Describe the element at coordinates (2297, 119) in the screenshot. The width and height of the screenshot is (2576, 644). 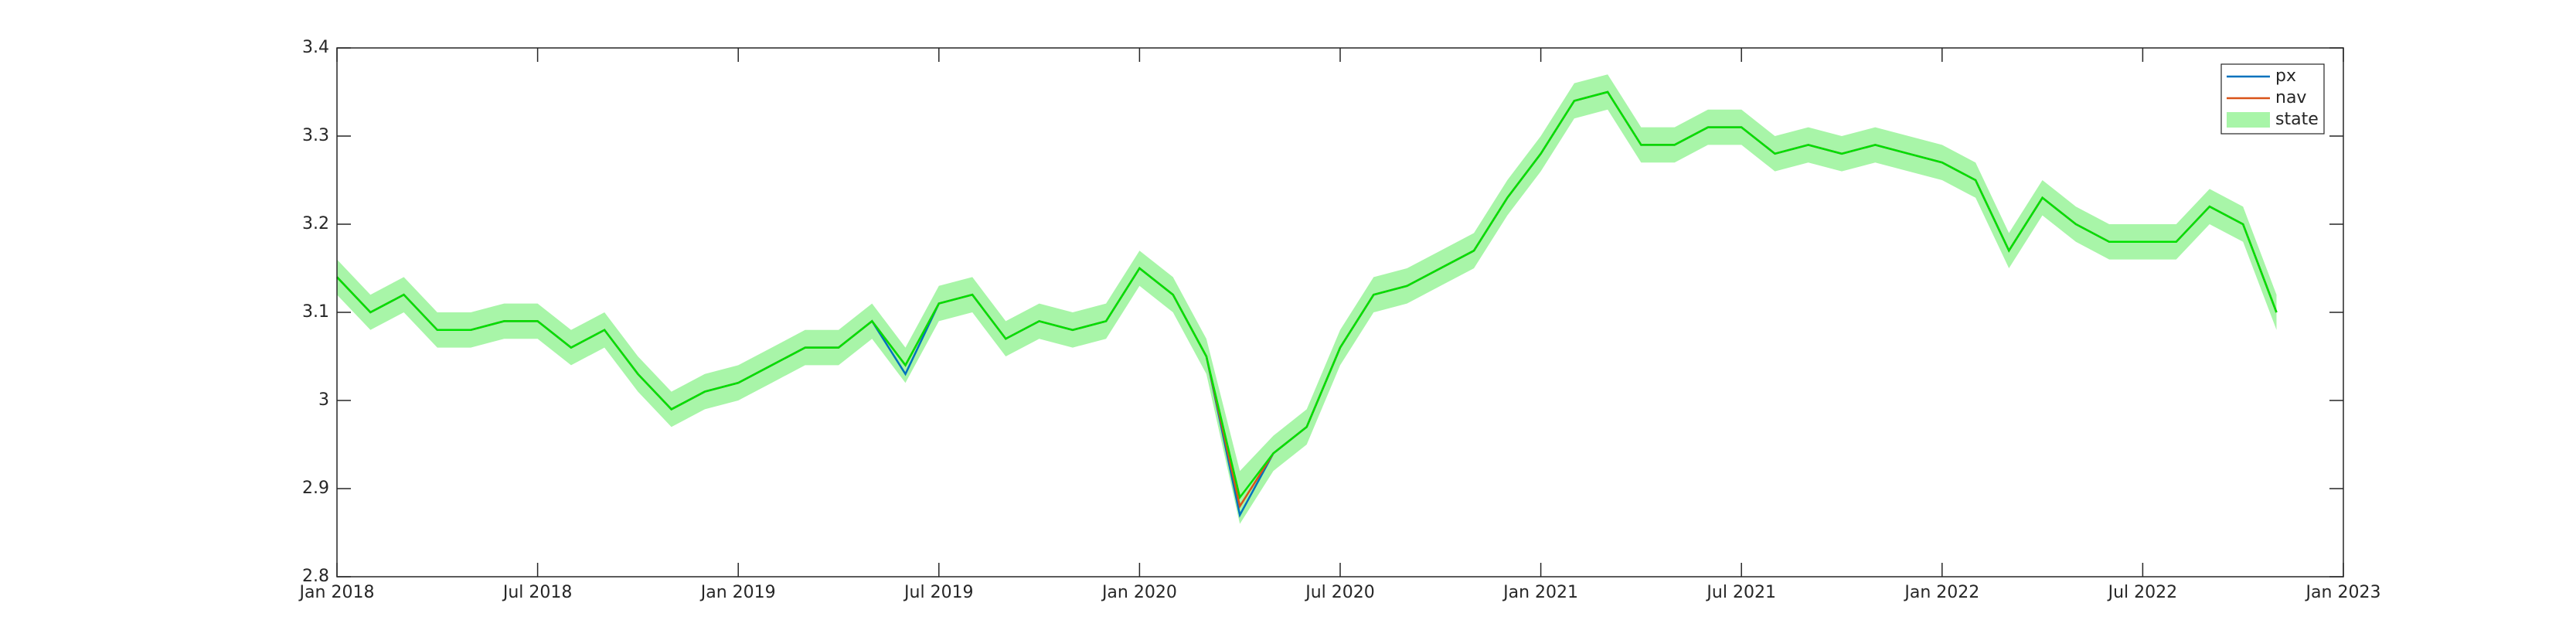
I see `legend-label: state` at that location.